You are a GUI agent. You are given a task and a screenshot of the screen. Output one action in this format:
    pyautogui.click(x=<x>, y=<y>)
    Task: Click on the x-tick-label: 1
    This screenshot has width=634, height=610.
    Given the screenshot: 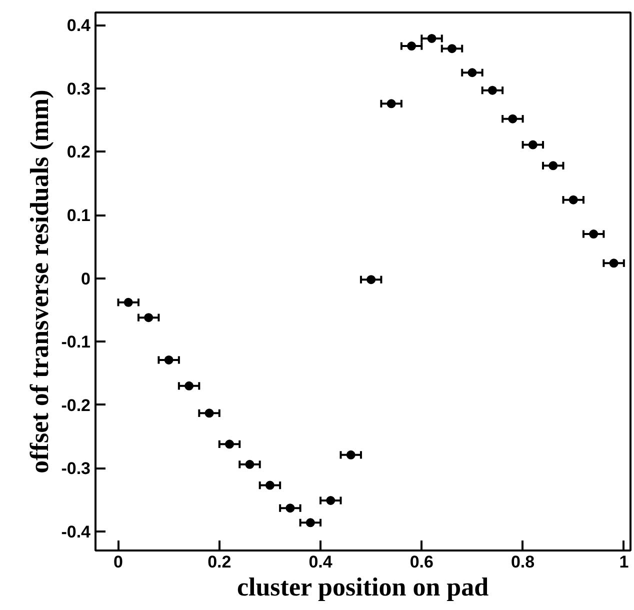 What is the action you would take?
    pyautogui.click(x=624, y=562)
    